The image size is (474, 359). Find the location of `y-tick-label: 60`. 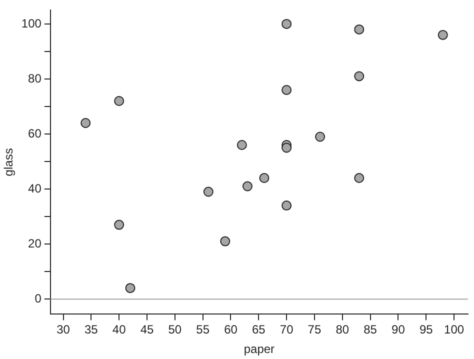

y-tick-label: 60 is located at coordinates (35, 133).